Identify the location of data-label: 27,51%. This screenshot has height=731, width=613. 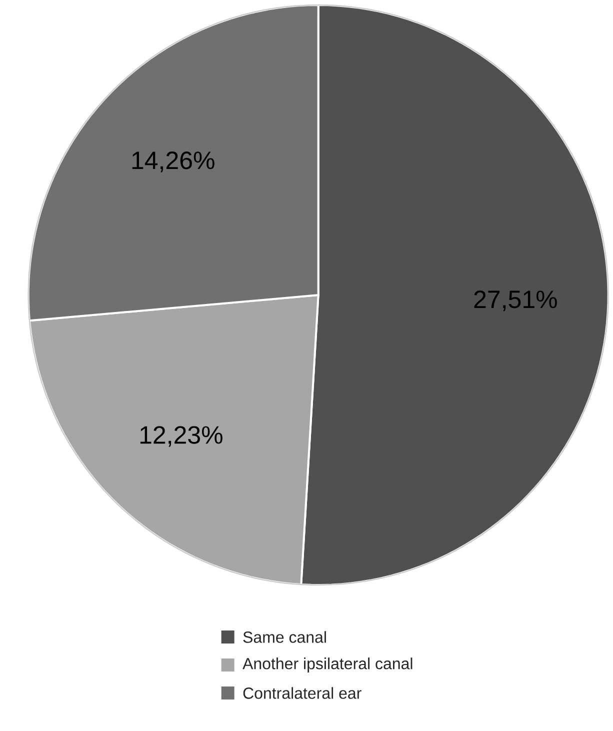
(515, 301).